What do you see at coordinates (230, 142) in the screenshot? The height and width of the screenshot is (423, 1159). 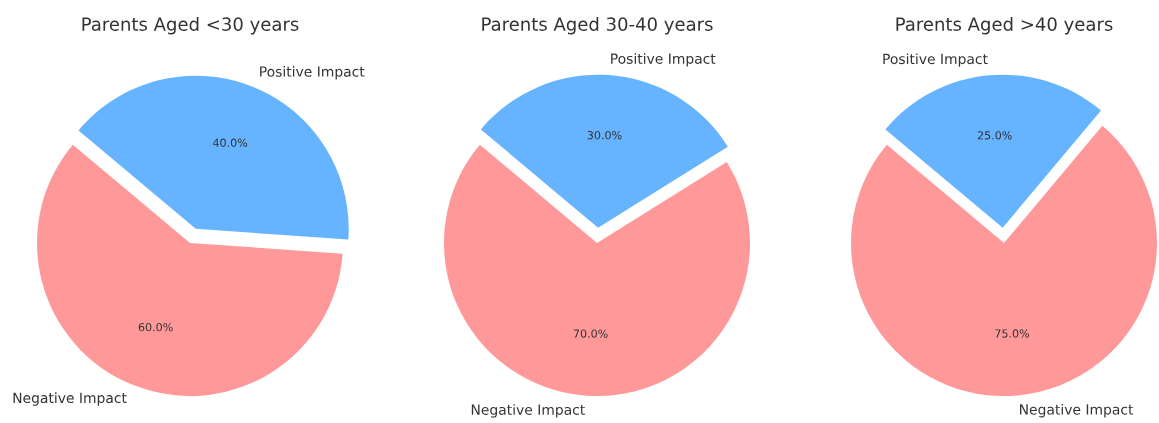 I see `data-label: 40.0%` at bounding box center [230, 142].